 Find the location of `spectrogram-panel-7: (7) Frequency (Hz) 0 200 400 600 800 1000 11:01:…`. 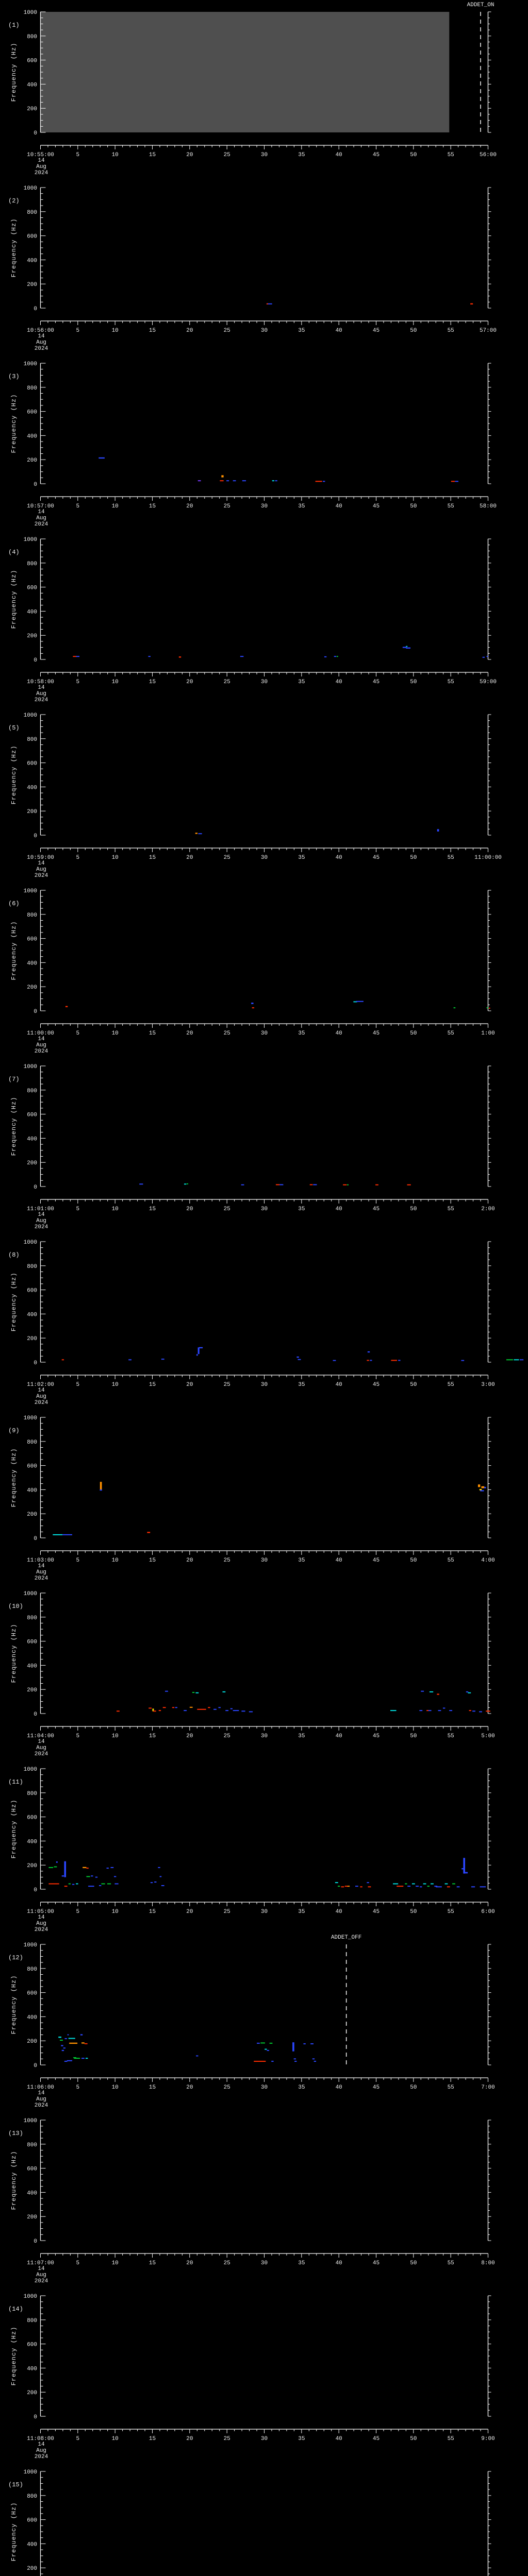

spectrogram-panel-7: (7) Frequency (Hz) 0 200 400 600 800 1000 11:01:… is located at coordinates (251, 1147).